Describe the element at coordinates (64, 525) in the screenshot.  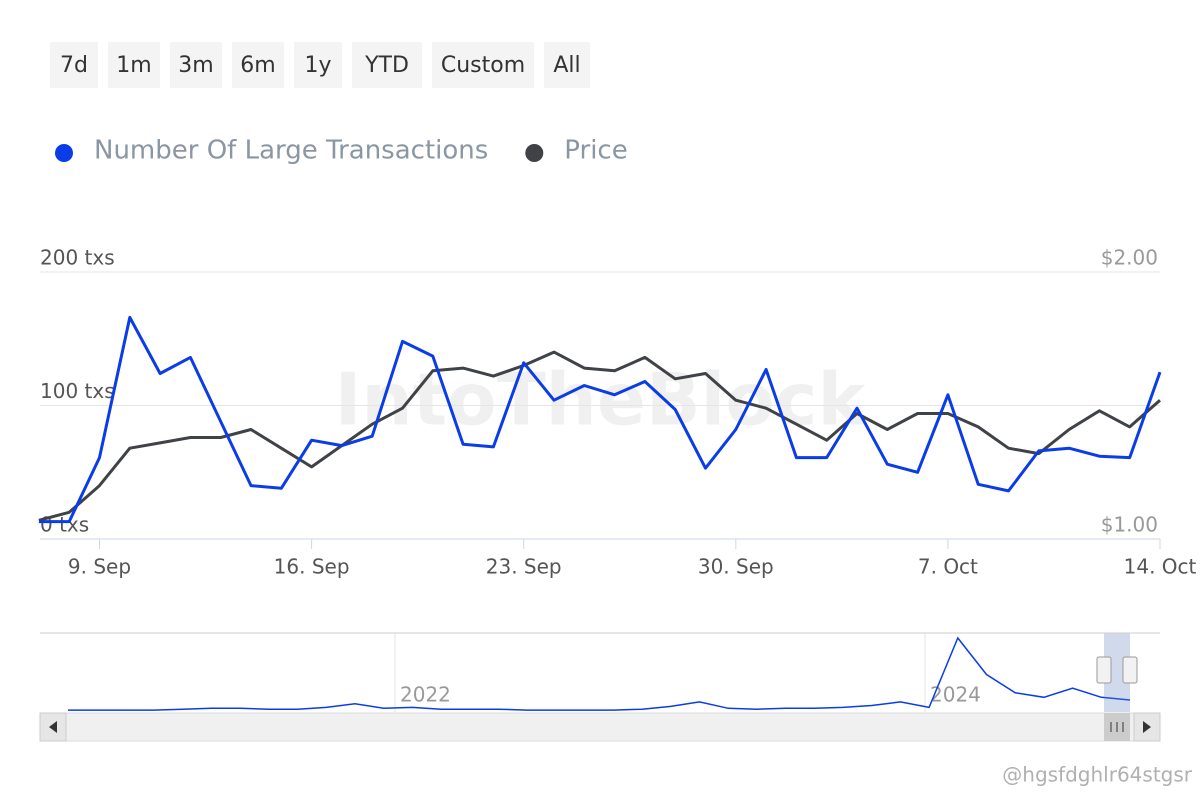
I see `y-tick-label: 0 txs` at that location.